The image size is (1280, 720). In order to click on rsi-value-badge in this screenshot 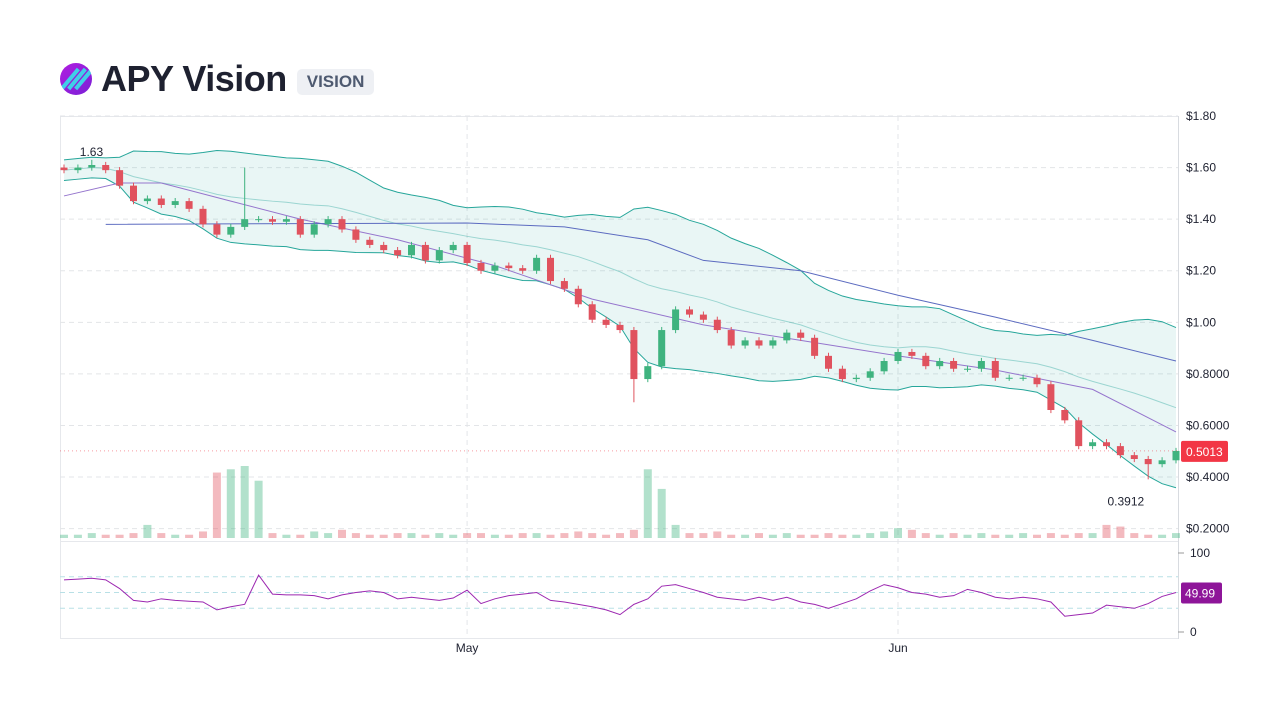, I will do `click(1201, 593)`.